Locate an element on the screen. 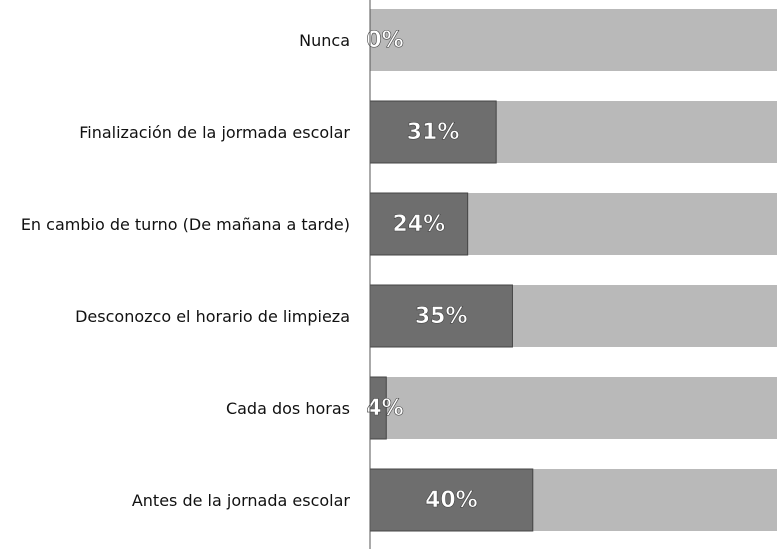 The height and width of the screenshot is (549, 777). category-label-wrap: En cambio de turno (De mañana a tarde) is located at coordinates (175, 224).